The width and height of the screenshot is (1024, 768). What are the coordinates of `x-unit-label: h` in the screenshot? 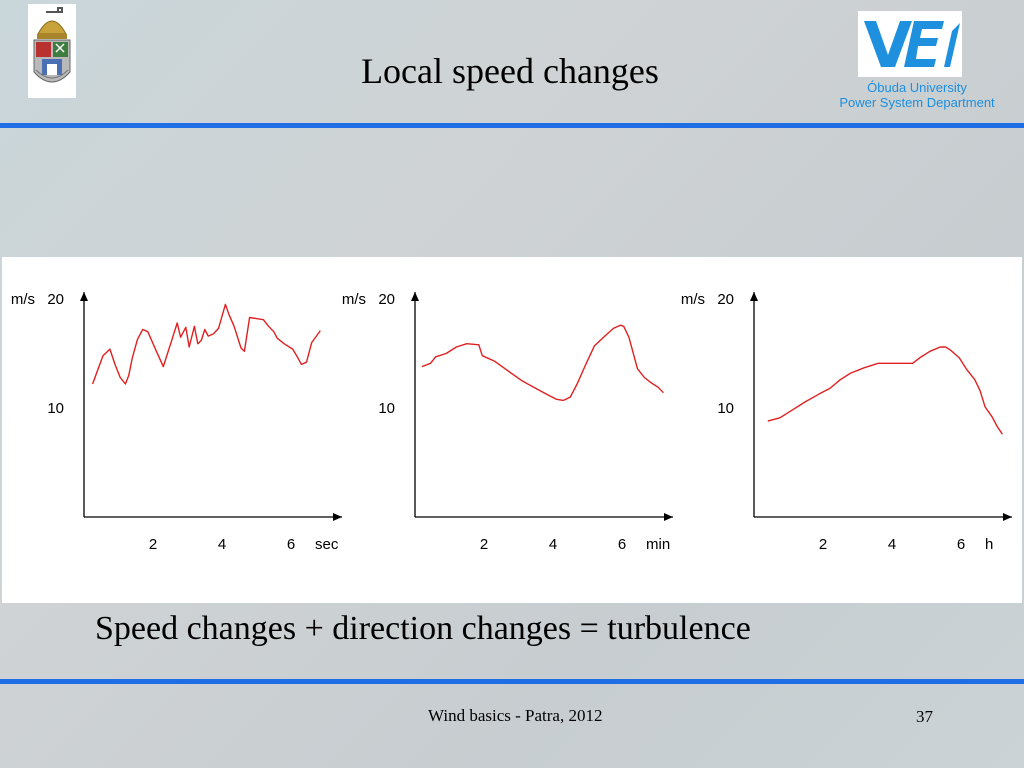 It's located at (989, 544).